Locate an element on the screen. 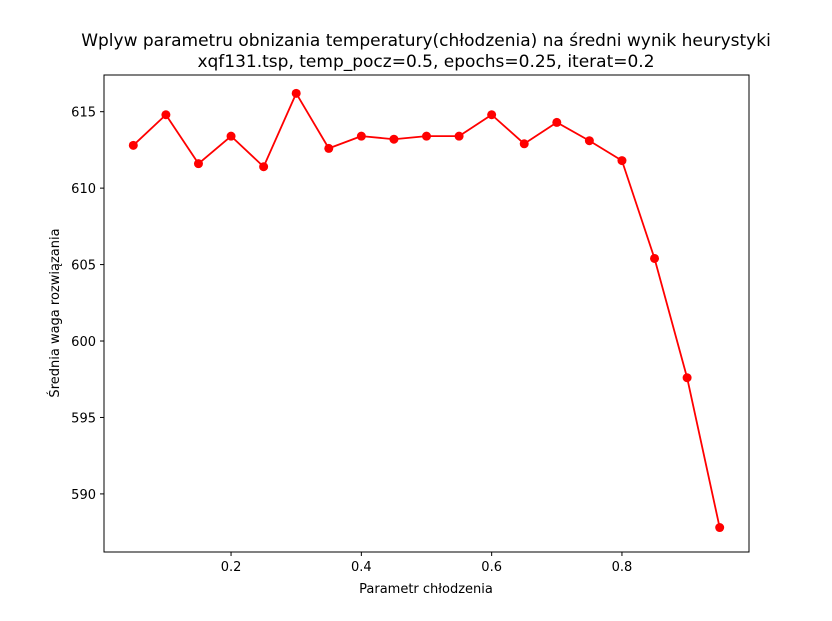 The image size is (832, 621). y-tick-label: 600 is located at coordinates (83, 342).